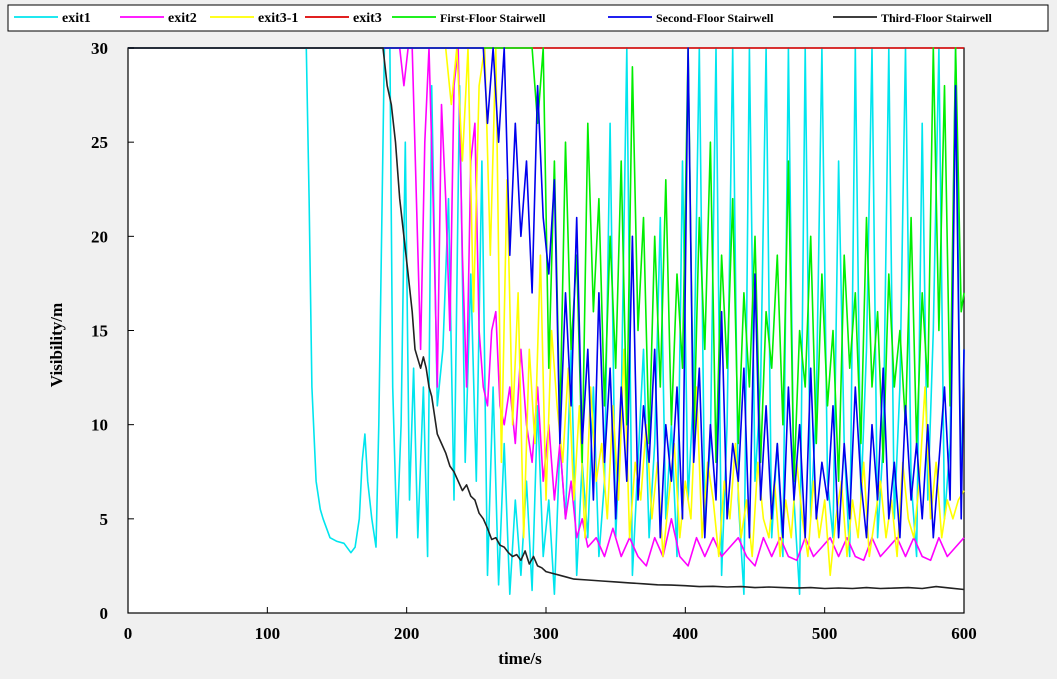 The height and width of the screenshot is (679, 1057). Describe the element at coordinates (99, 142) in the screenshot. I see `y-tick-label: 25` at that location.